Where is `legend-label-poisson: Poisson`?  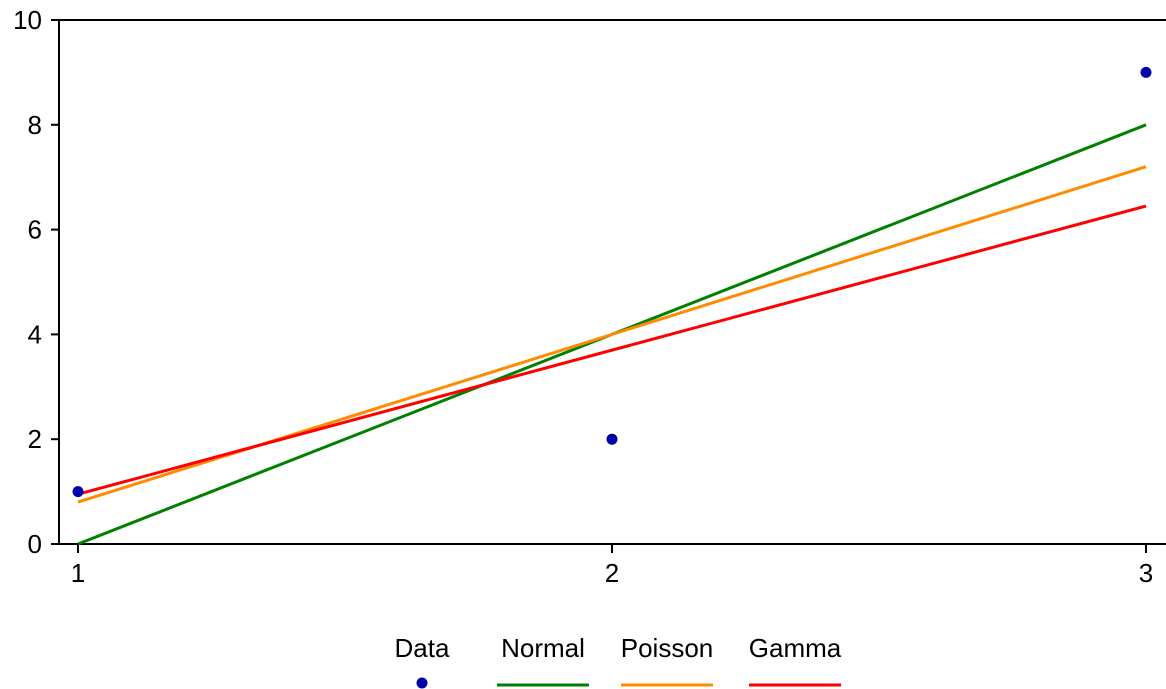 legend-label-poisson: Poisson is located at coordinates (667, 648).